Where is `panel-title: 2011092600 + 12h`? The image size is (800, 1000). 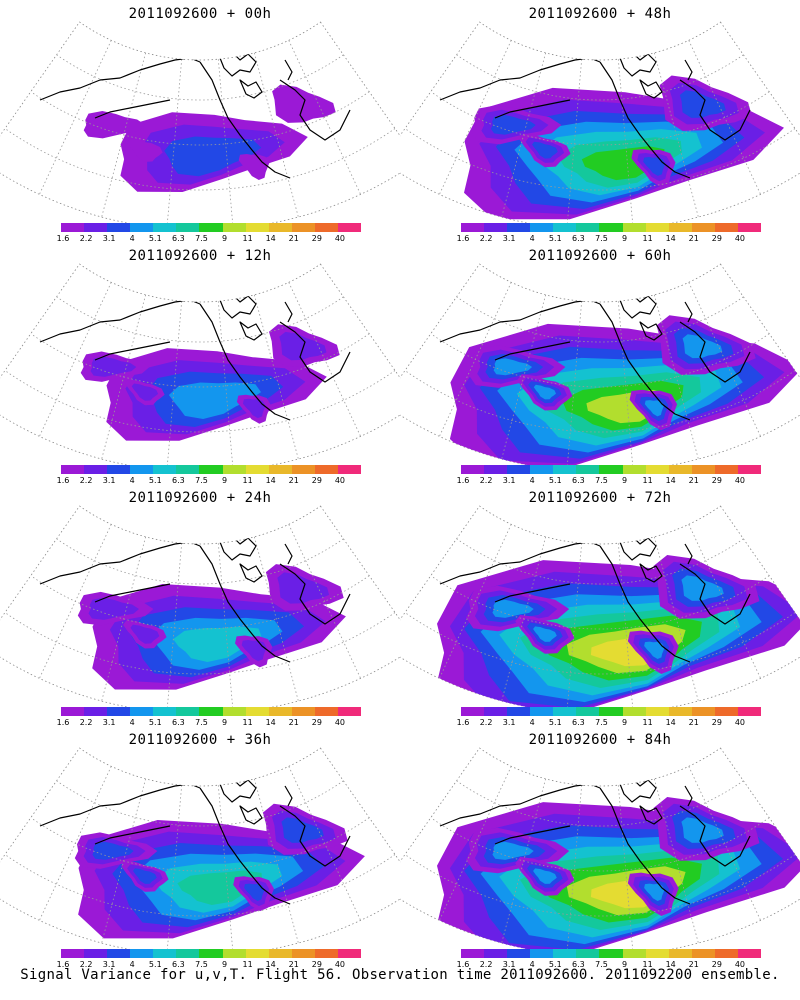 panel-title: 2011092600 + 12h is located at coordinates (200, 256).